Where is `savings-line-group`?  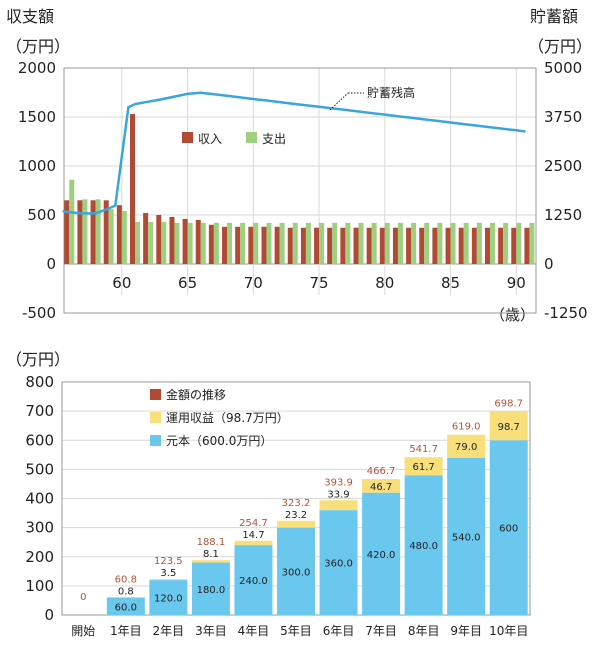 savings-line-group is located at coordinates (294, 153).